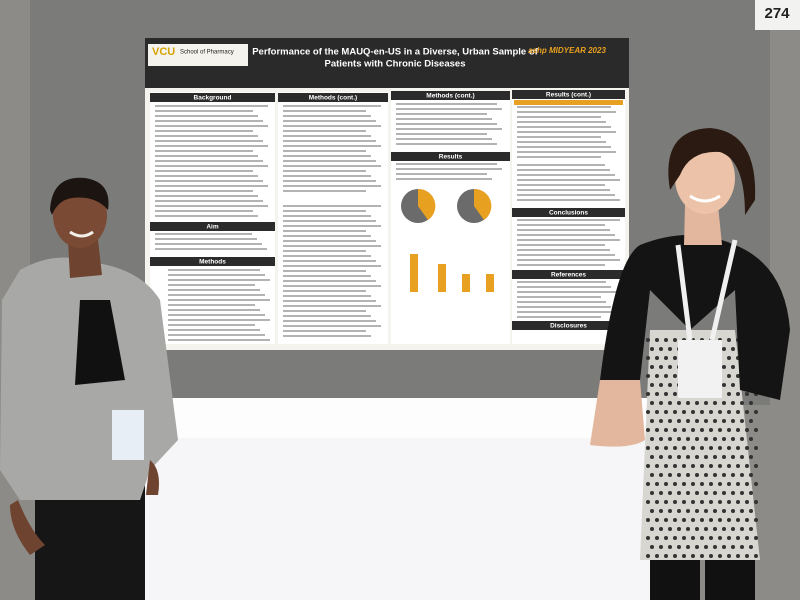 Image resolution: width=800 pixels, height=600 pixels. Describe the element at coordinates (567, 50) in the screenshot. I see `conference-logo: ashp MIDYEAR 2023` at that location.